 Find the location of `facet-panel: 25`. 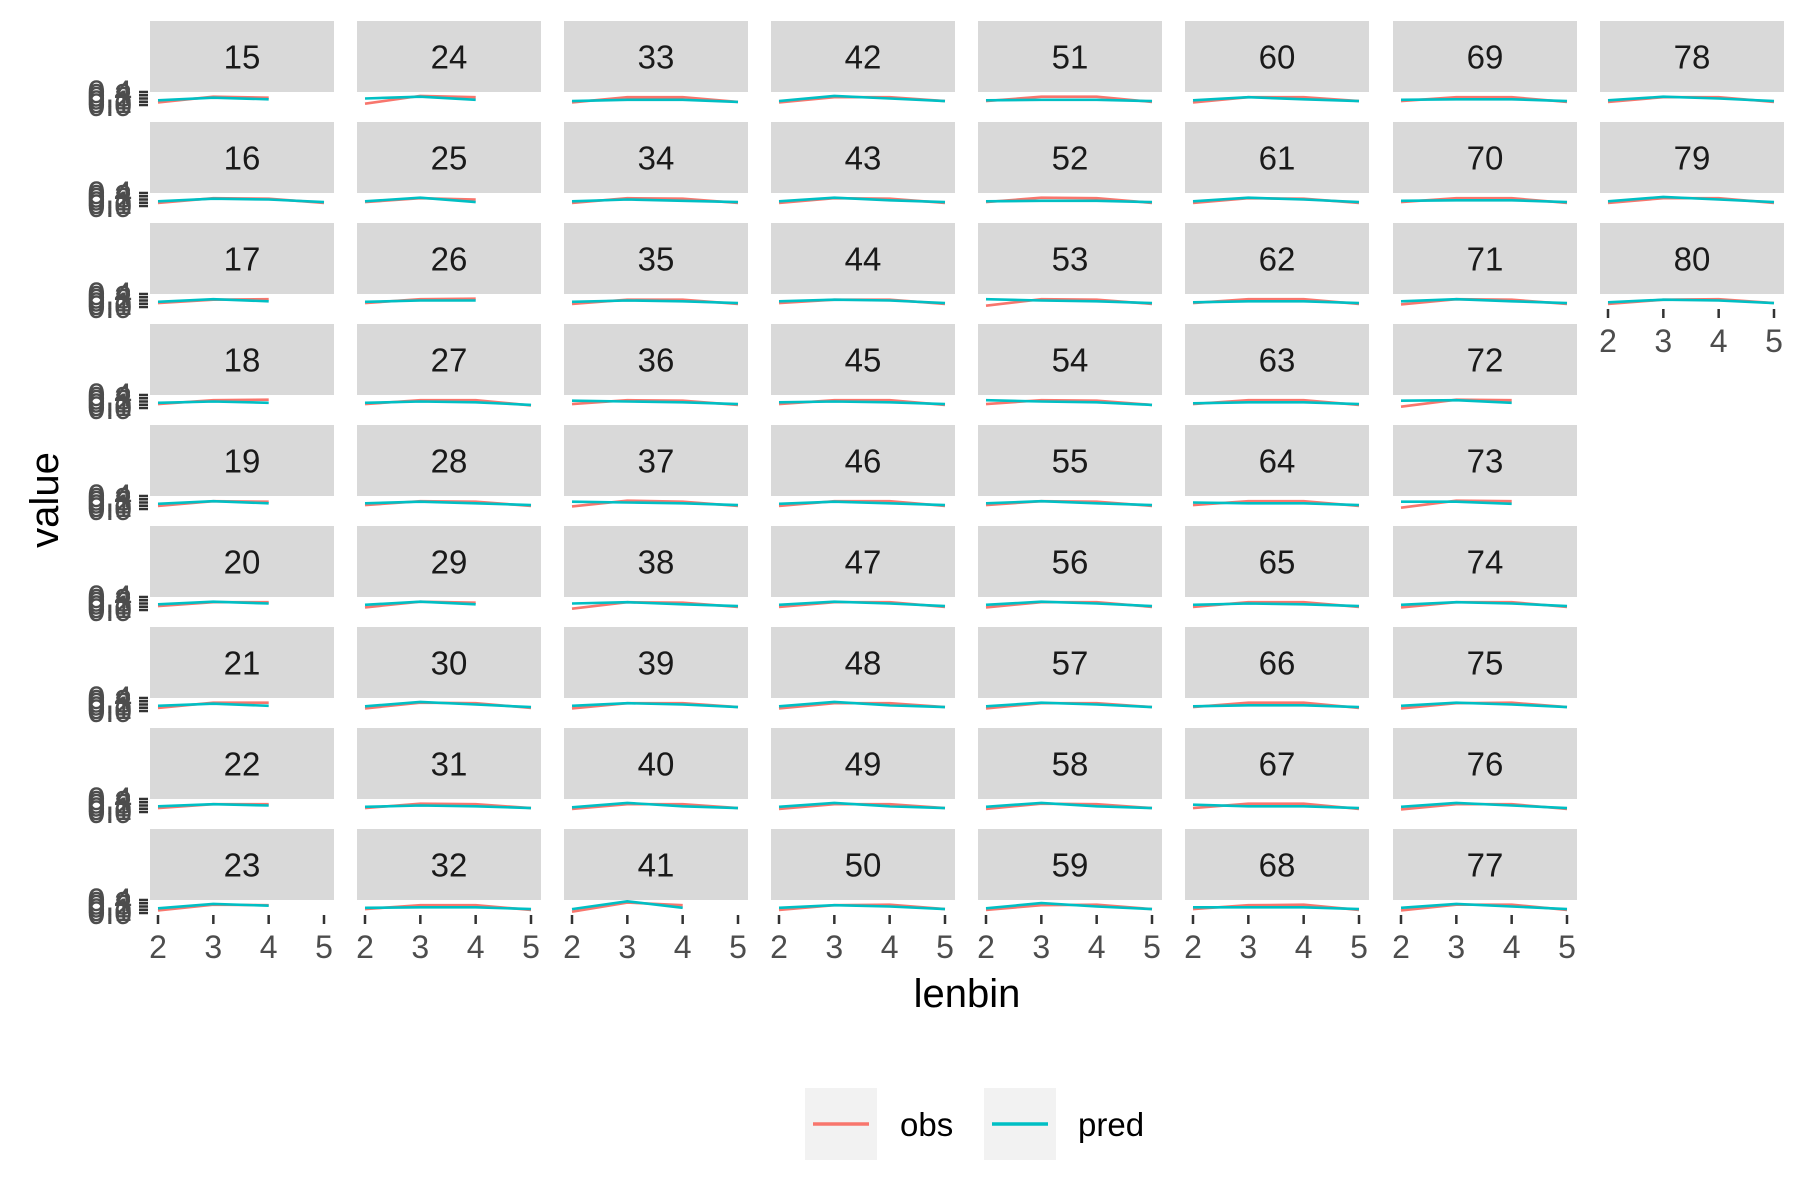

facet-panel: 25 is located at coordinates (449, 164).